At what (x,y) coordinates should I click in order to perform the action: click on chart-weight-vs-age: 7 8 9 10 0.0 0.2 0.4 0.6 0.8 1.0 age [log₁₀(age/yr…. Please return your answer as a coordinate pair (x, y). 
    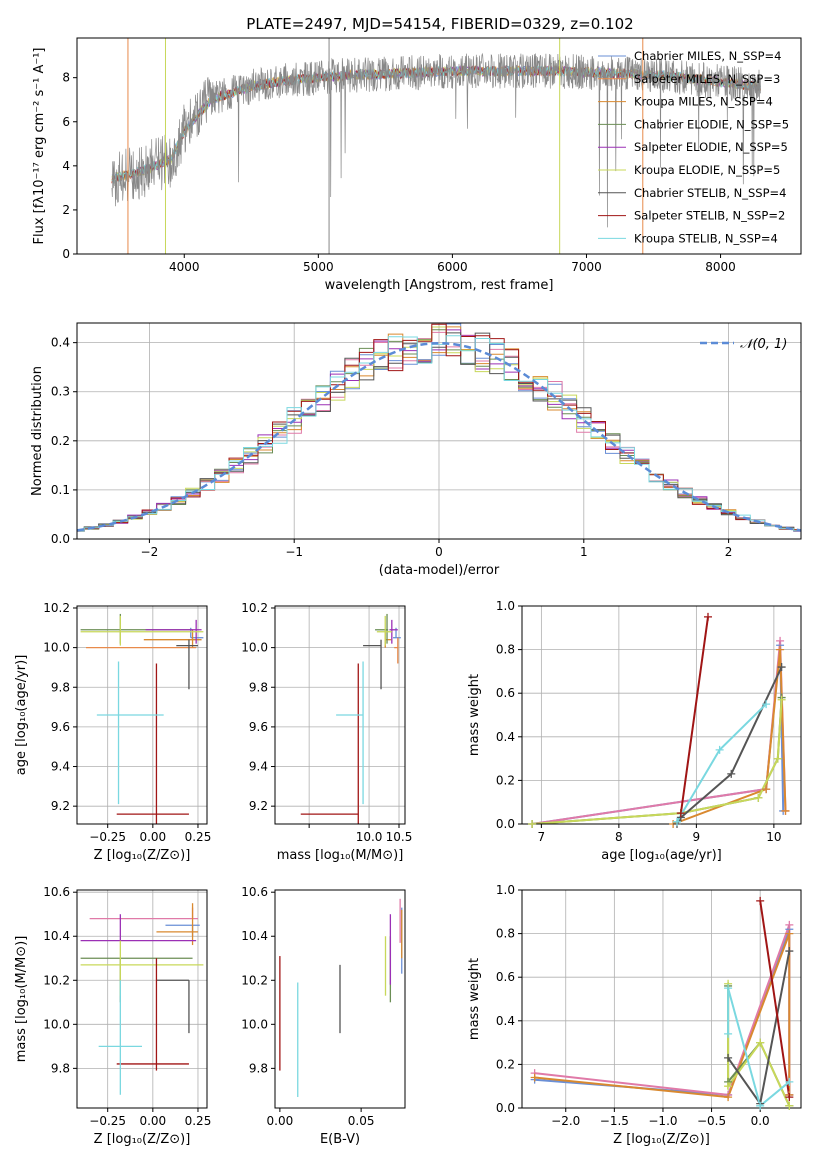
    Looking at the image, I should click on (634, 731).